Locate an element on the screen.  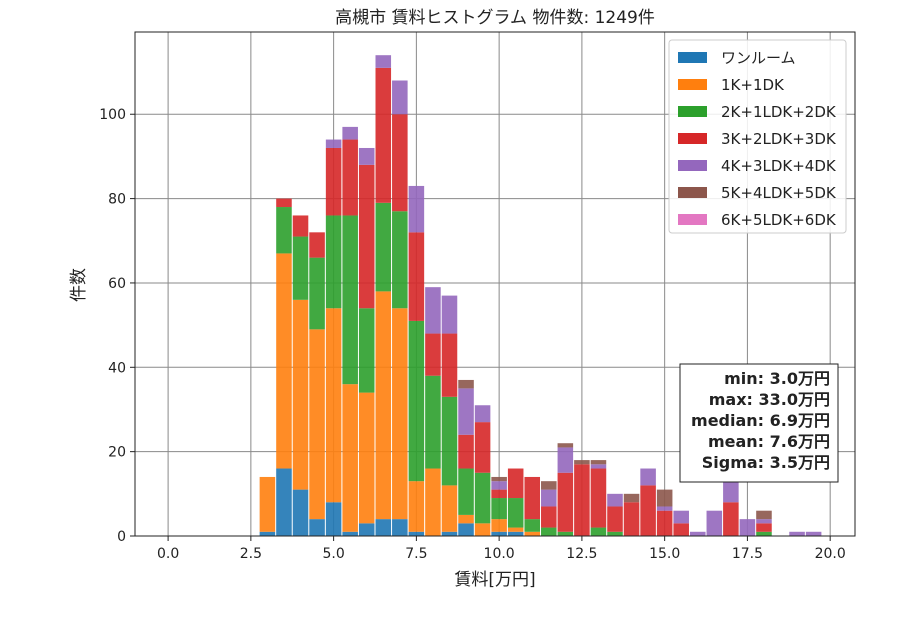
stats-frame is located at coordinates (759, 423).